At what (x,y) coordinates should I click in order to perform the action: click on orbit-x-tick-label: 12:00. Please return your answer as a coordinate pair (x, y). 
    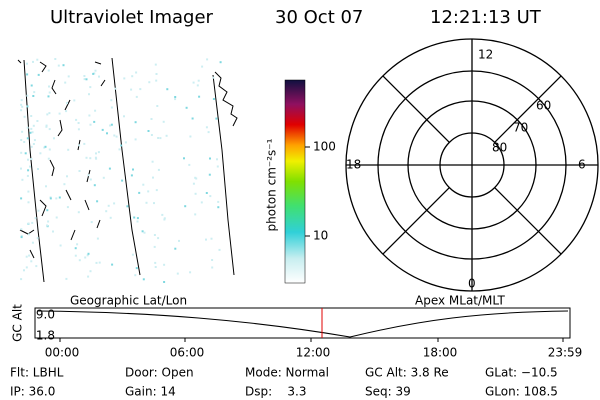
    Looking at the image, I should click on (313, 353).